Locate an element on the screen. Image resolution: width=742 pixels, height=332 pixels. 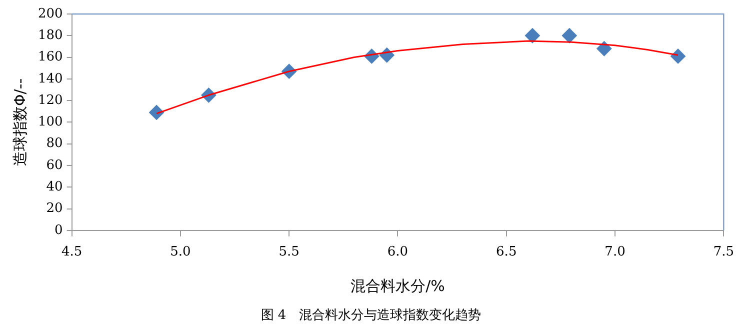
x-tick-label: 6.0 is located at coordinates (397, 252).